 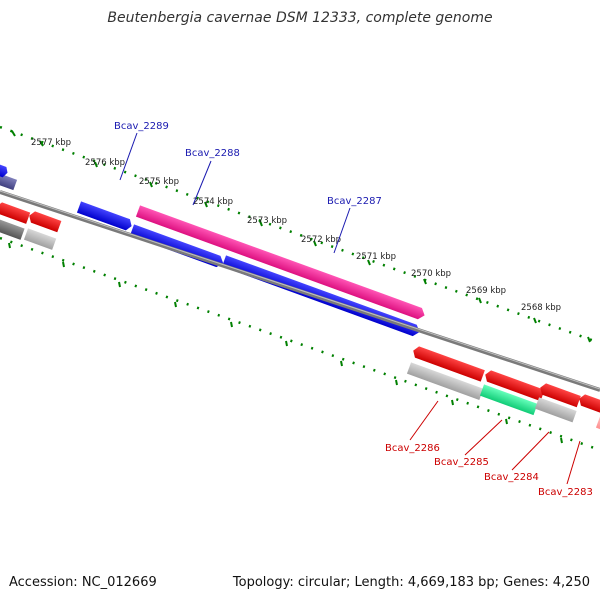 What do you see at coordinates (541, 308) in the screenshot?
I see `kbp-label: 2568 kbp` at bounding box center [541, 308].